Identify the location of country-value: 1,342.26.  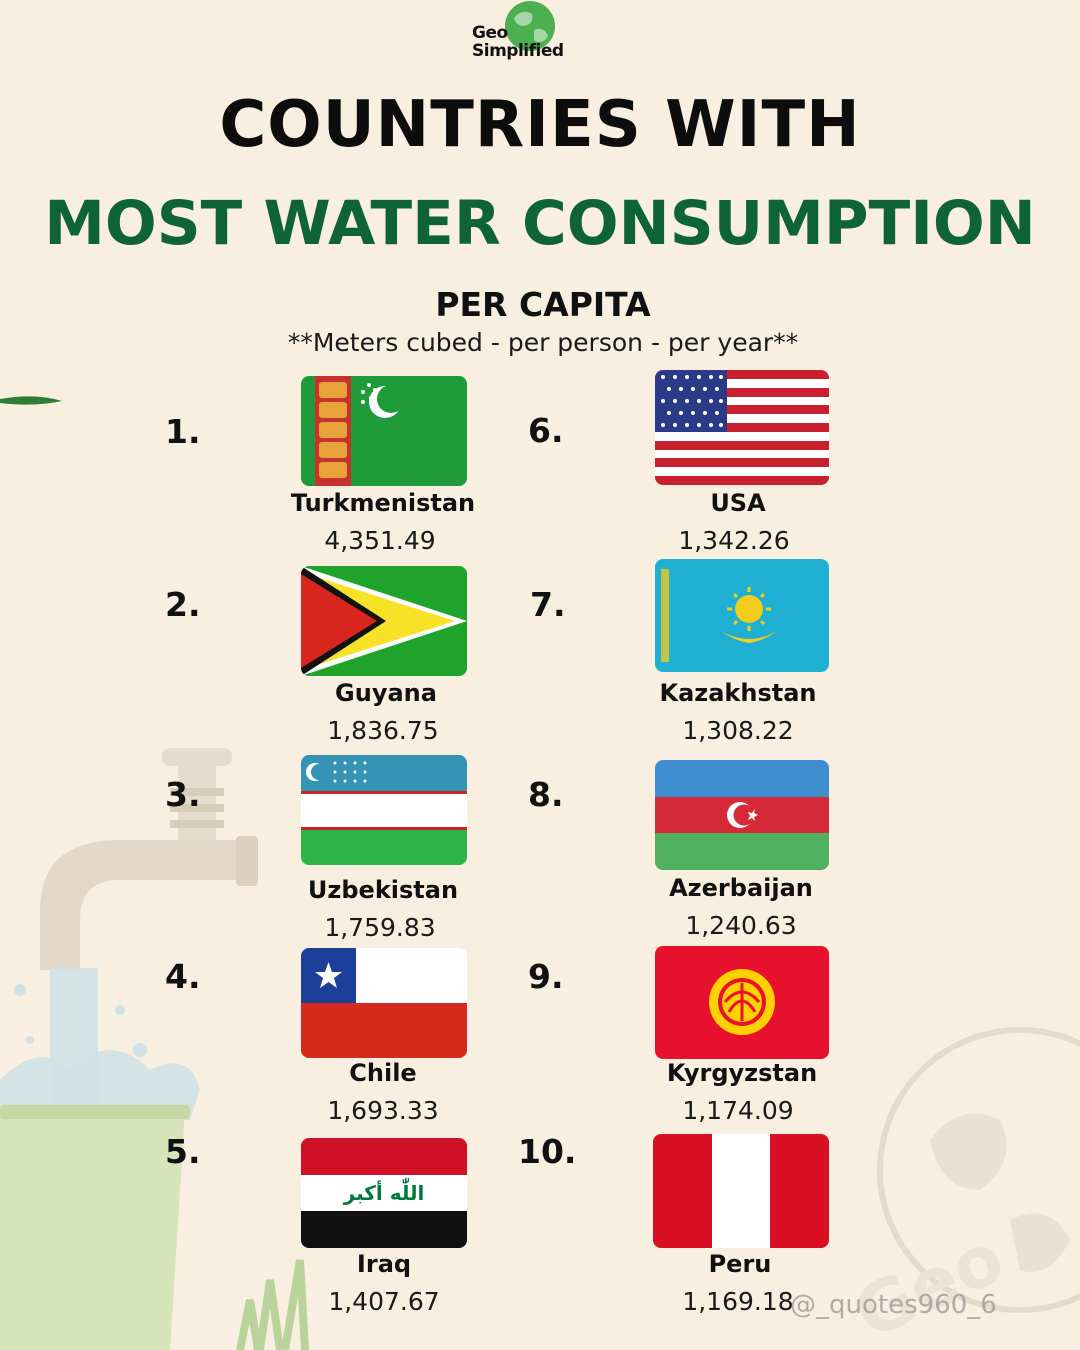
(734, 540).